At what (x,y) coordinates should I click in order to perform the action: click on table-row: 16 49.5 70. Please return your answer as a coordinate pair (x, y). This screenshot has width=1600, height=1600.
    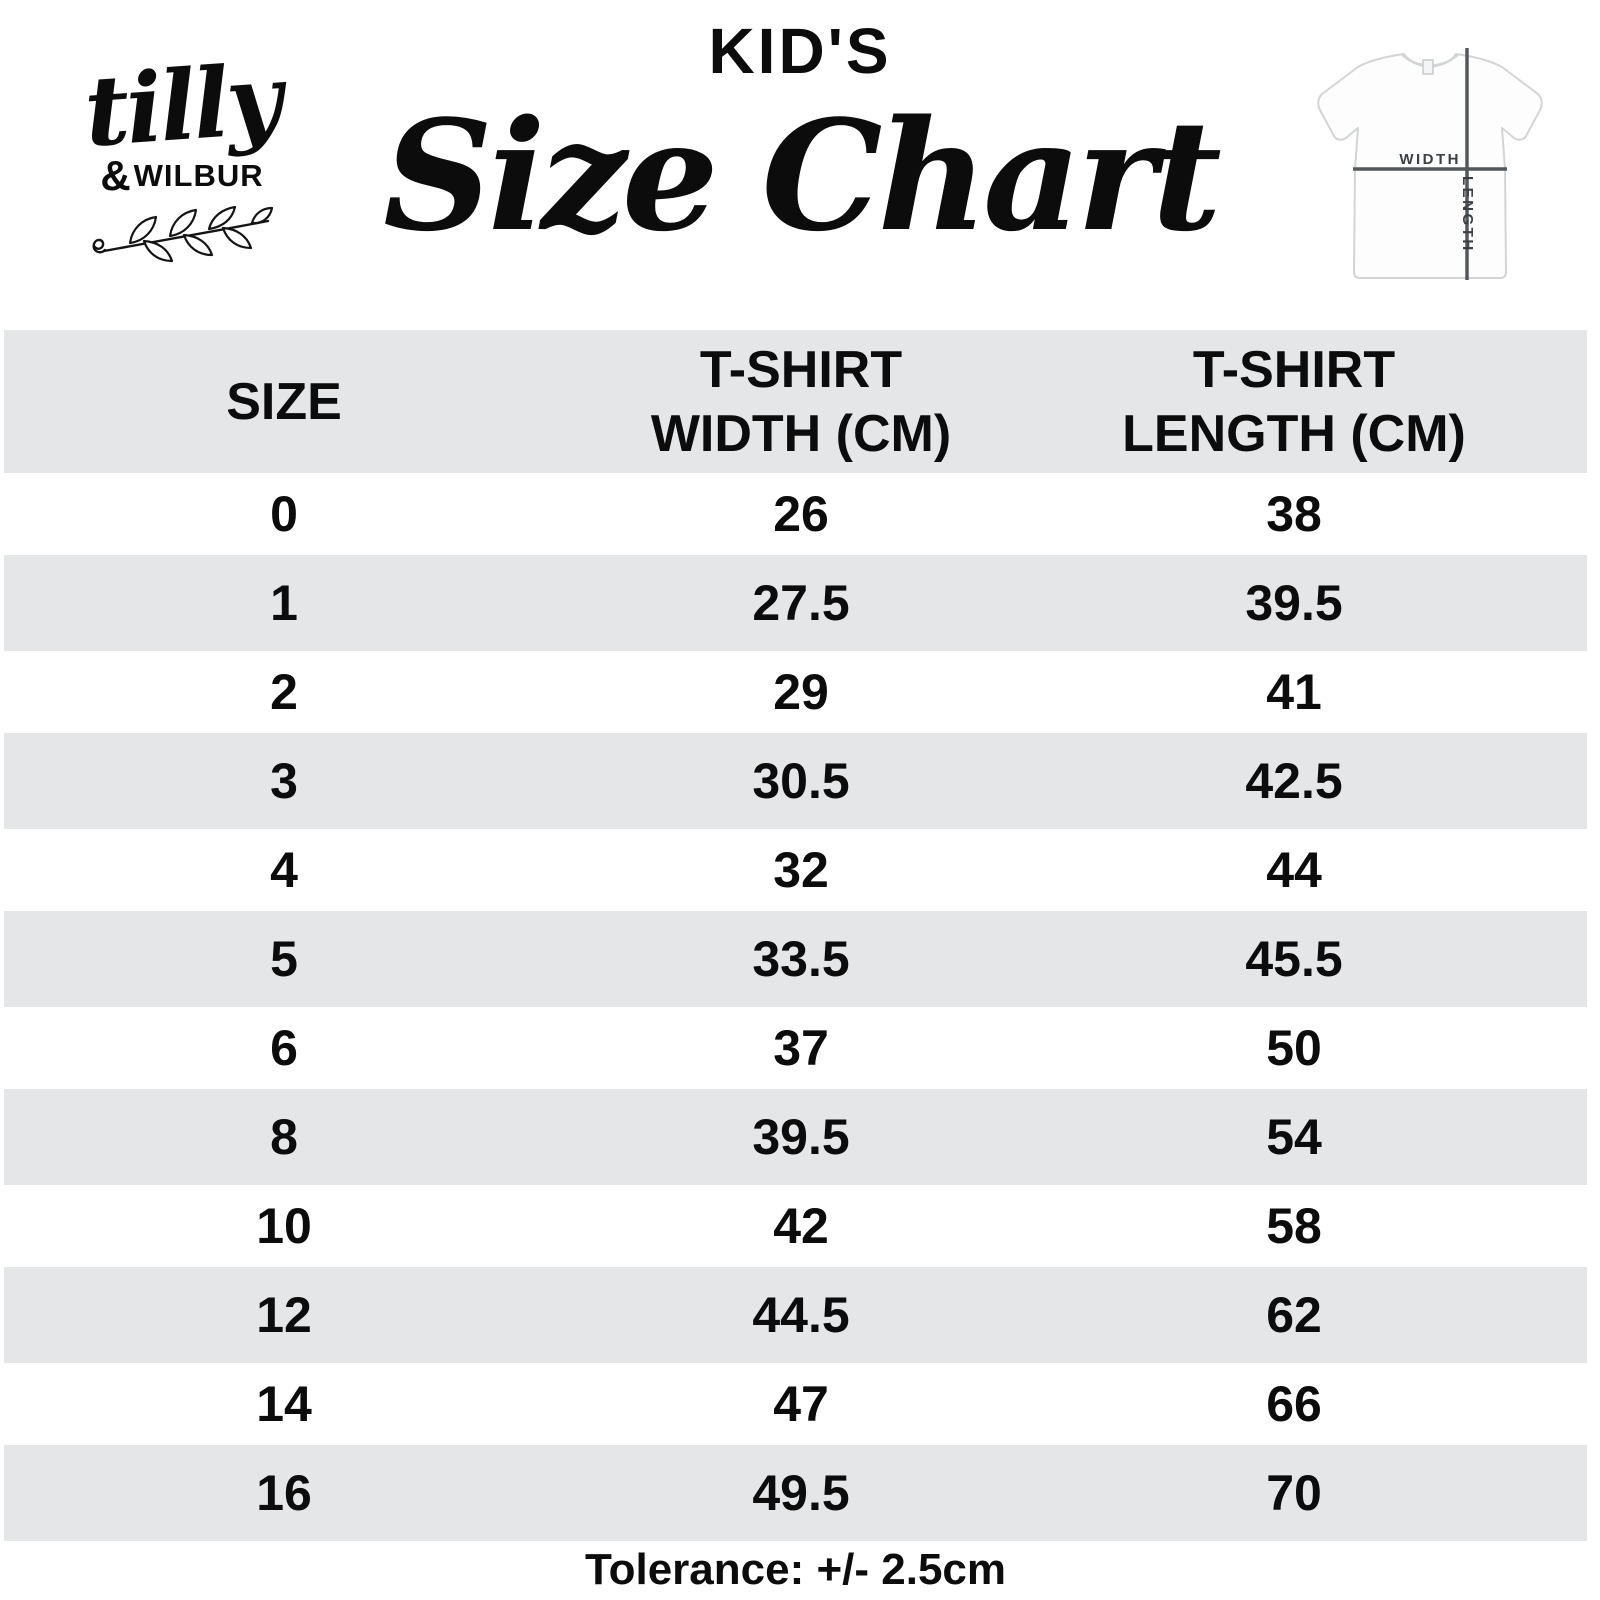
    Looking at the image, I should click on (795, 1493).